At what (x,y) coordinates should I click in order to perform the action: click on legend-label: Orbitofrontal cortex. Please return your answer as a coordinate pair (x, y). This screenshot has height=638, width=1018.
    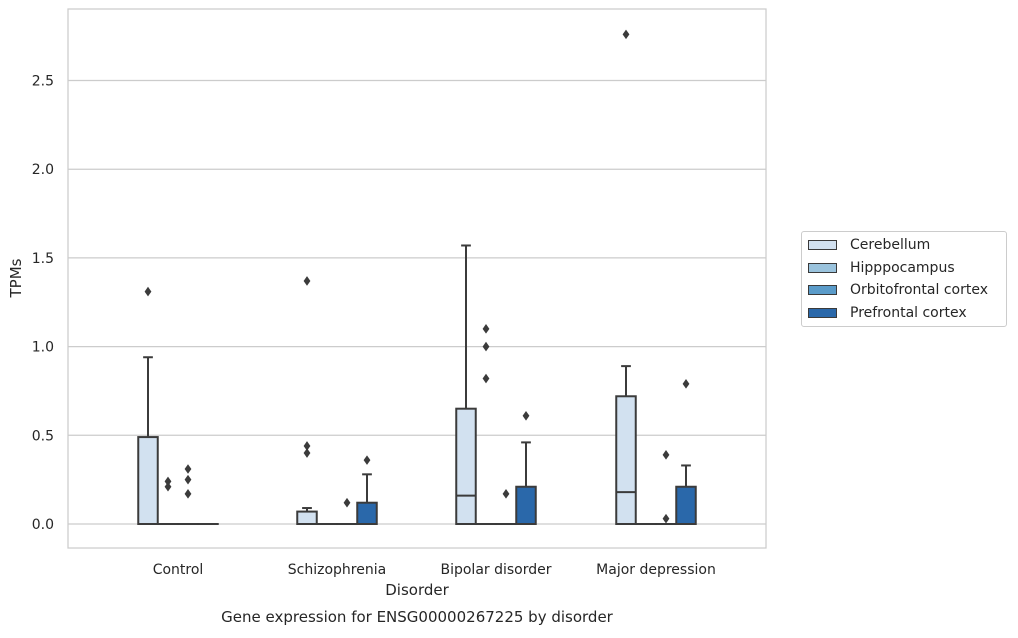
    Looking at the image, I should click on (919, 290).